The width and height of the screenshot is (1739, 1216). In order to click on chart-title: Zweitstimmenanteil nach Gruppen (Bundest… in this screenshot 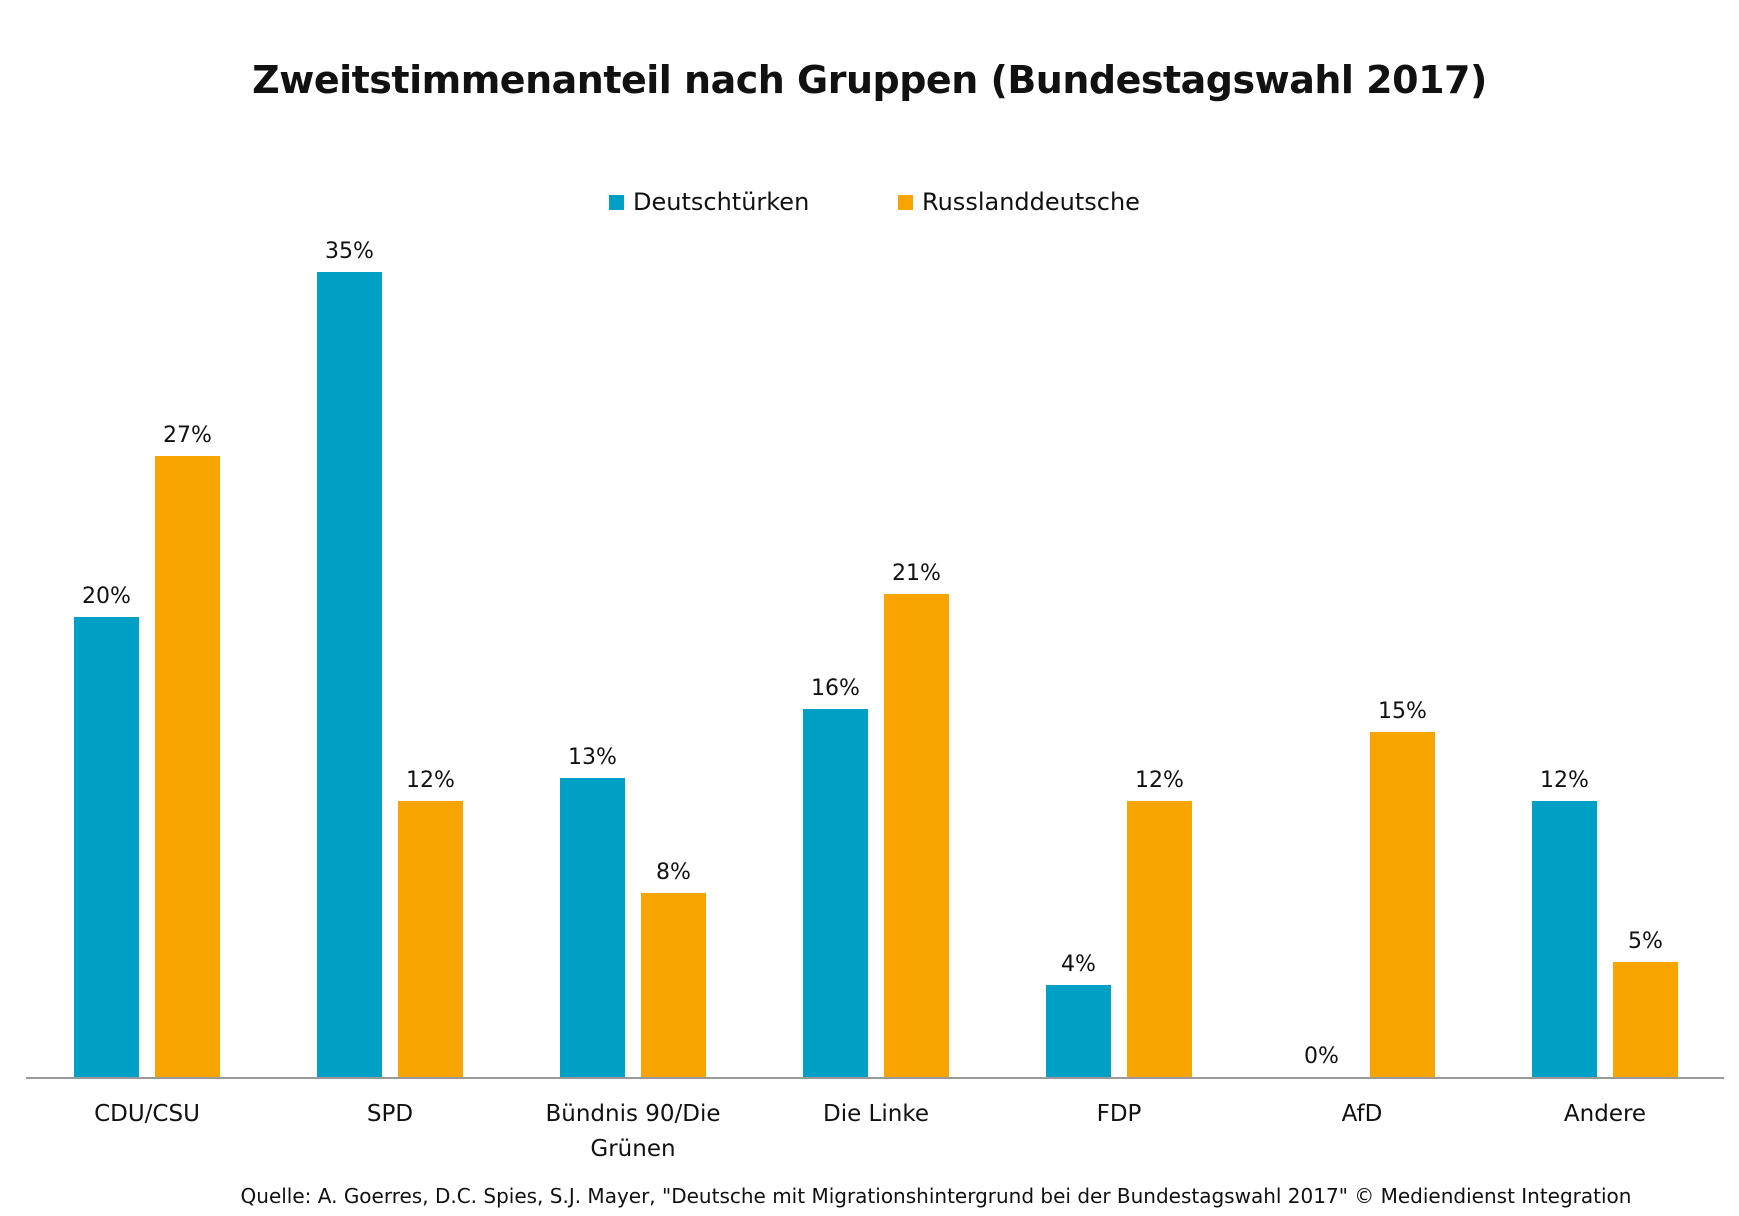, I will do `click(869, 80)`.